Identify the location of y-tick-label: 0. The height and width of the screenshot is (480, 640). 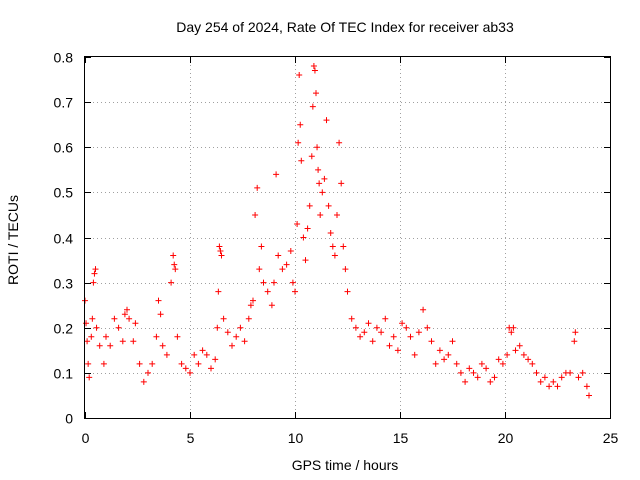
(69, 419).